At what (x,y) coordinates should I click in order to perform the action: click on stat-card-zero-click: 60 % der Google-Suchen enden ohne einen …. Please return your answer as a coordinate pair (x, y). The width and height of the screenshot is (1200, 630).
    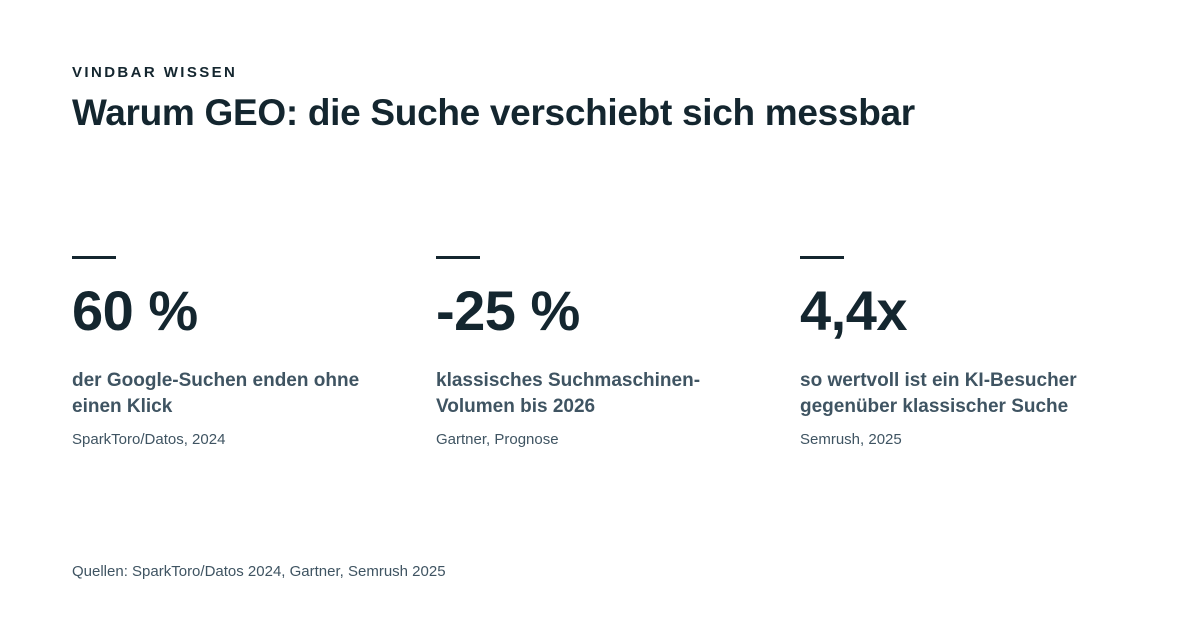
    Looking at the image, I should click on (242, 353).